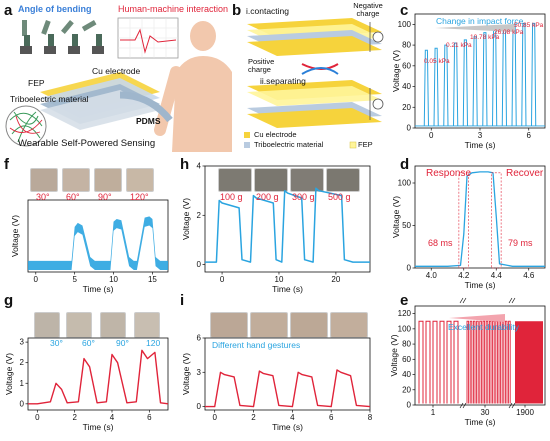 Image resolution: width=550 pixels, height=441 pixels. I want to click on e-xlabel: Time (s), so click(480, 422).